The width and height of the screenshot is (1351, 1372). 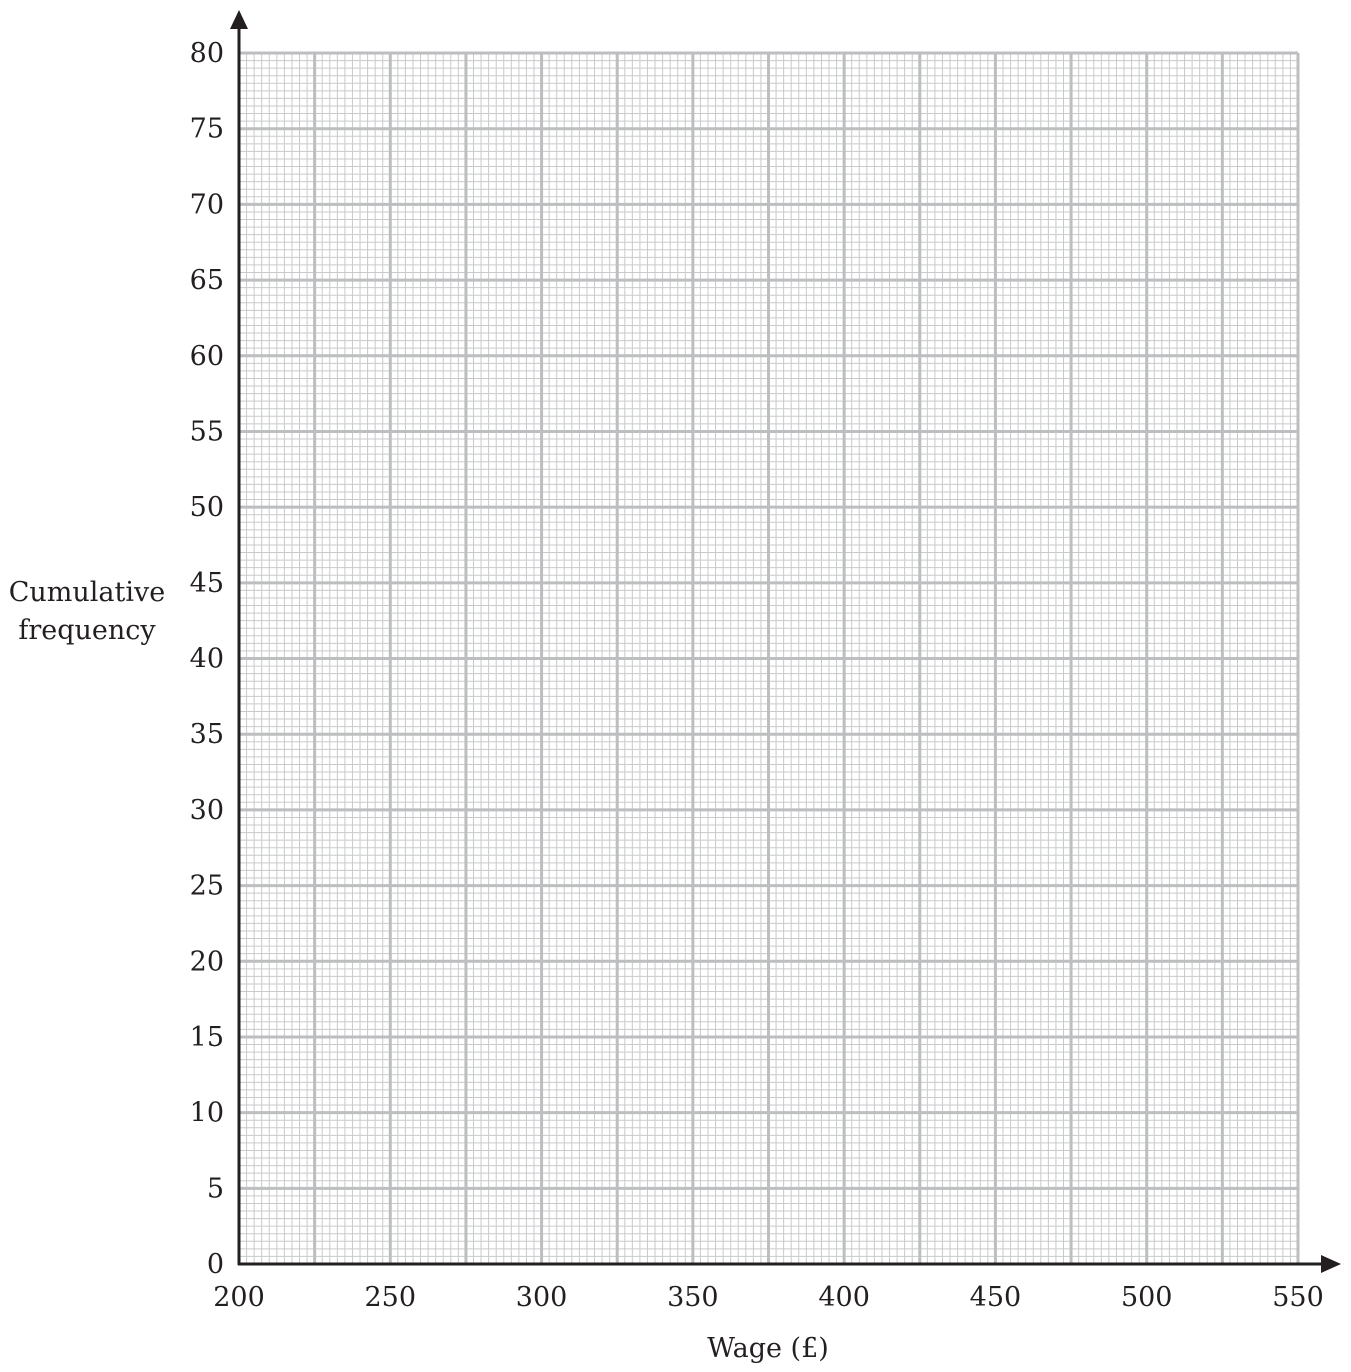 I want to click on y-tick-label: 35, so click(x=207, y=734).